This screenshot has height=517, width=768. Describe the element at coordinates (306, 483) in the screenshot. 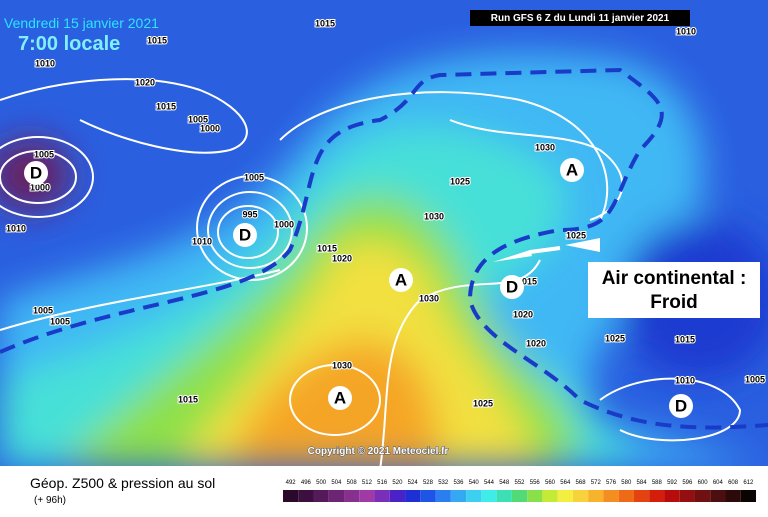

I see `legend-value: 496` at that location.